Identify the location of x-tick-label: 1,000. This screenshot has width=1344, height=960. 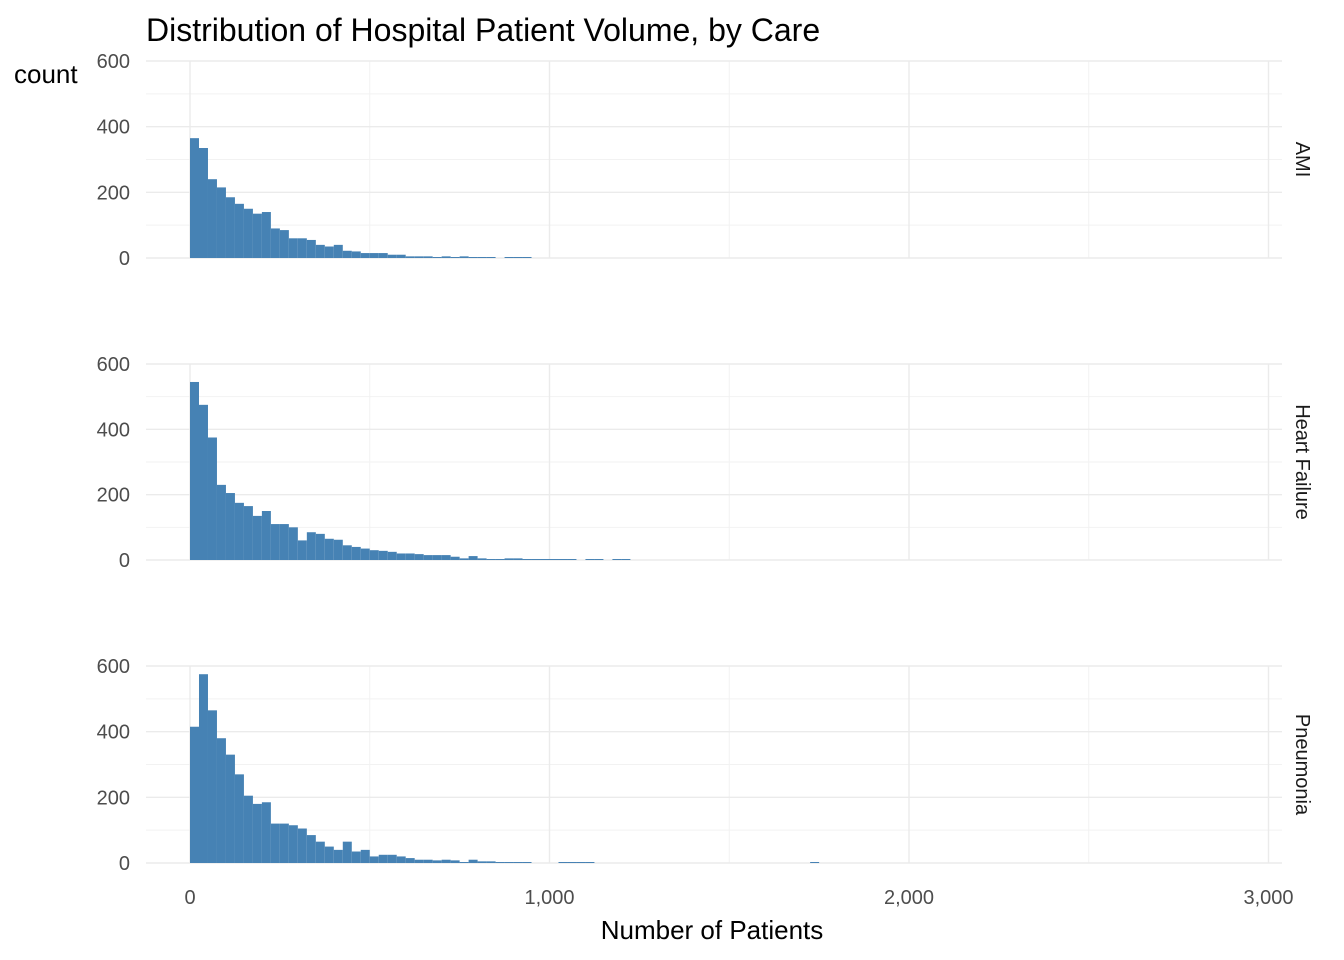
(549, 898).